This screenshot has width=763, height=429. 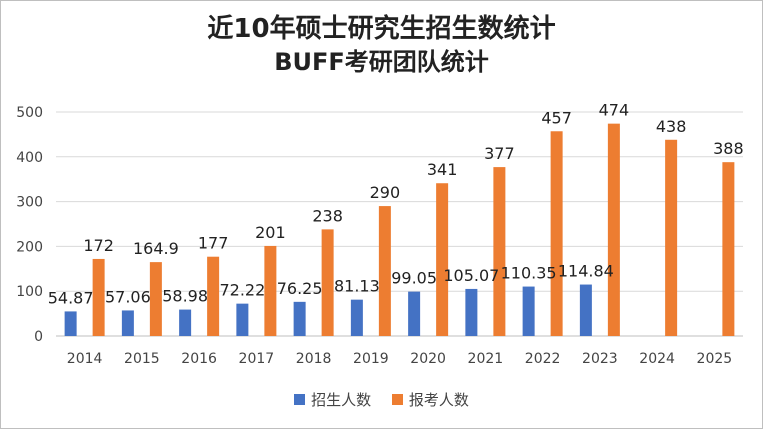 What do you see at coordinates (543, 359) in the screenshot?
I see `x-tick-label: 2022` at bounding box center [543, 359].